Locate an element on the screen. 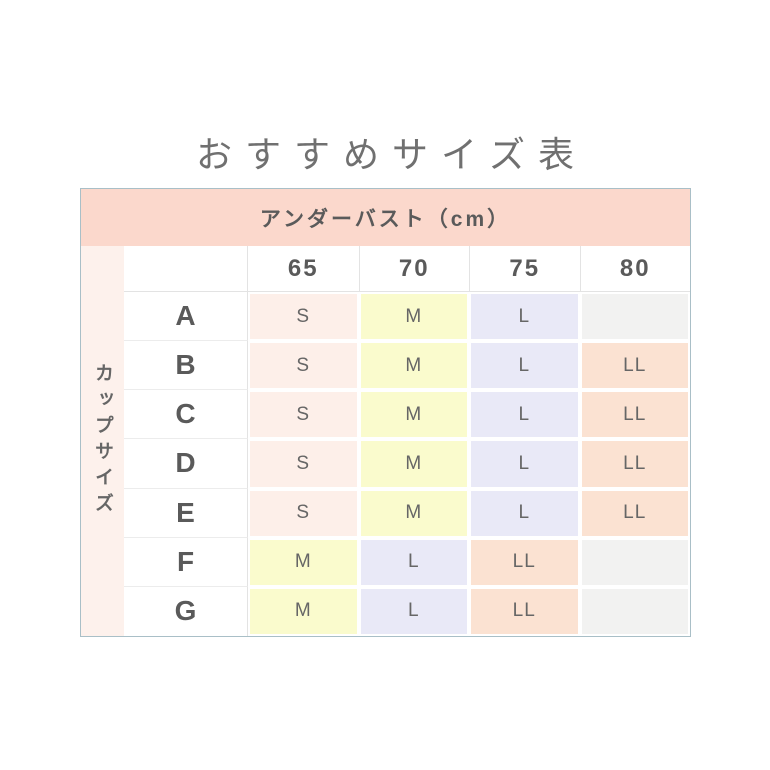  corner-cell is located at coordinates (186, 269).